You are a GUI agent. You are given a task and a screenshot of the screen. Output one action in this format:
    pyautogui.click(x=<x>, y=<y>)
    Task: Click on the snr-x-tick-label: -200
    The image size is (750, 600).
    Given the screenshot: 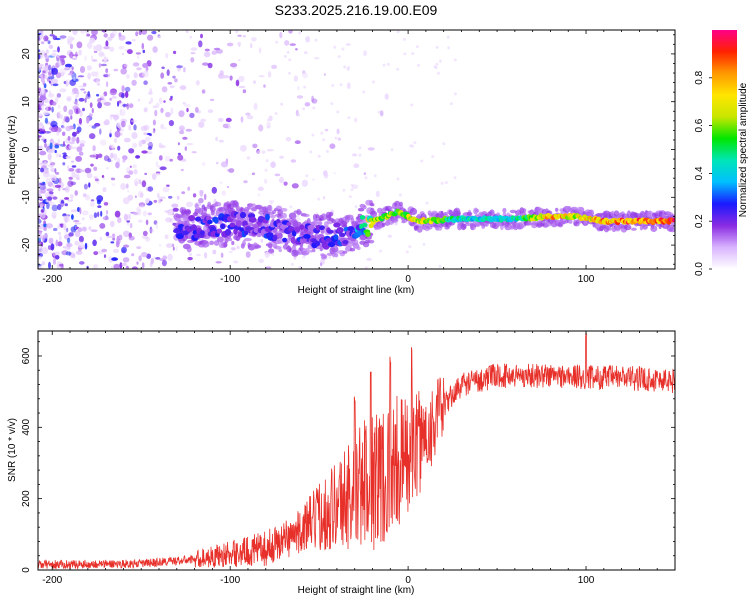 What is the action you would take?
    pyautogui.click(x=52, y=580)
    